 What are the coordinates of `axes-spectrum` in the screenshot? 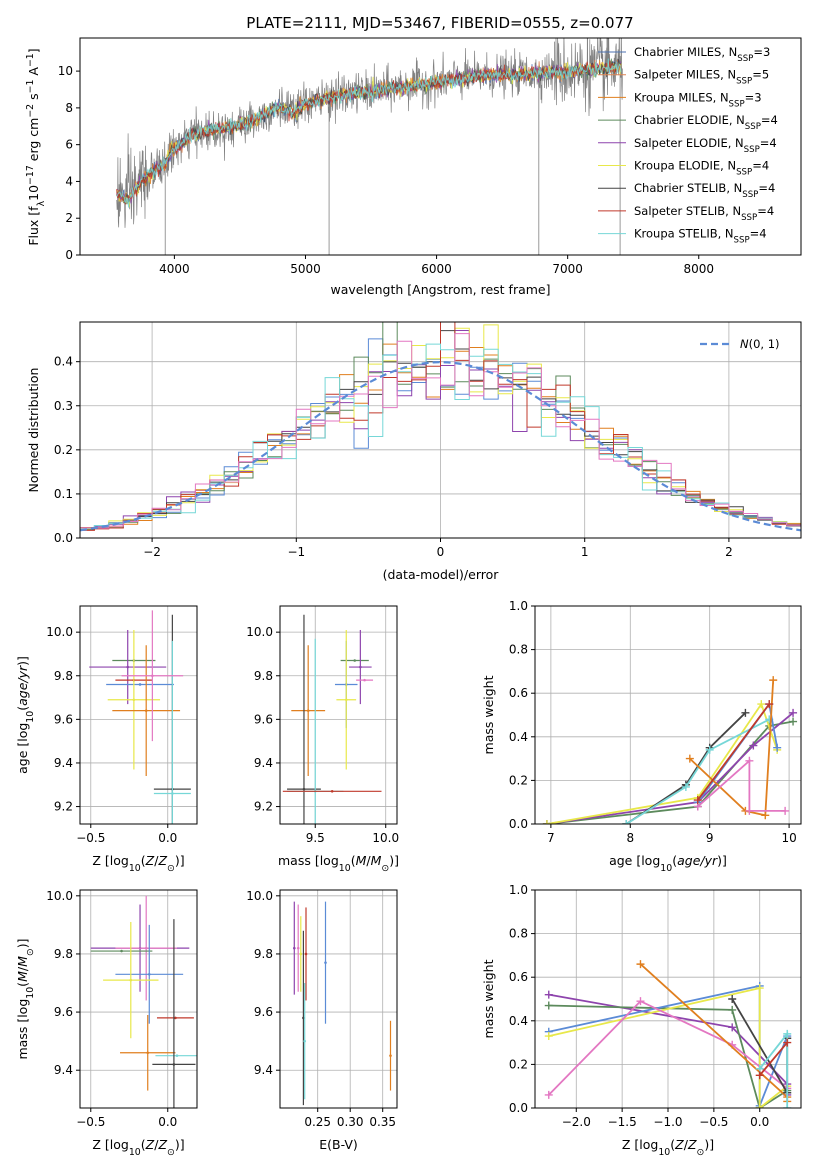 It's located at (388, 164).